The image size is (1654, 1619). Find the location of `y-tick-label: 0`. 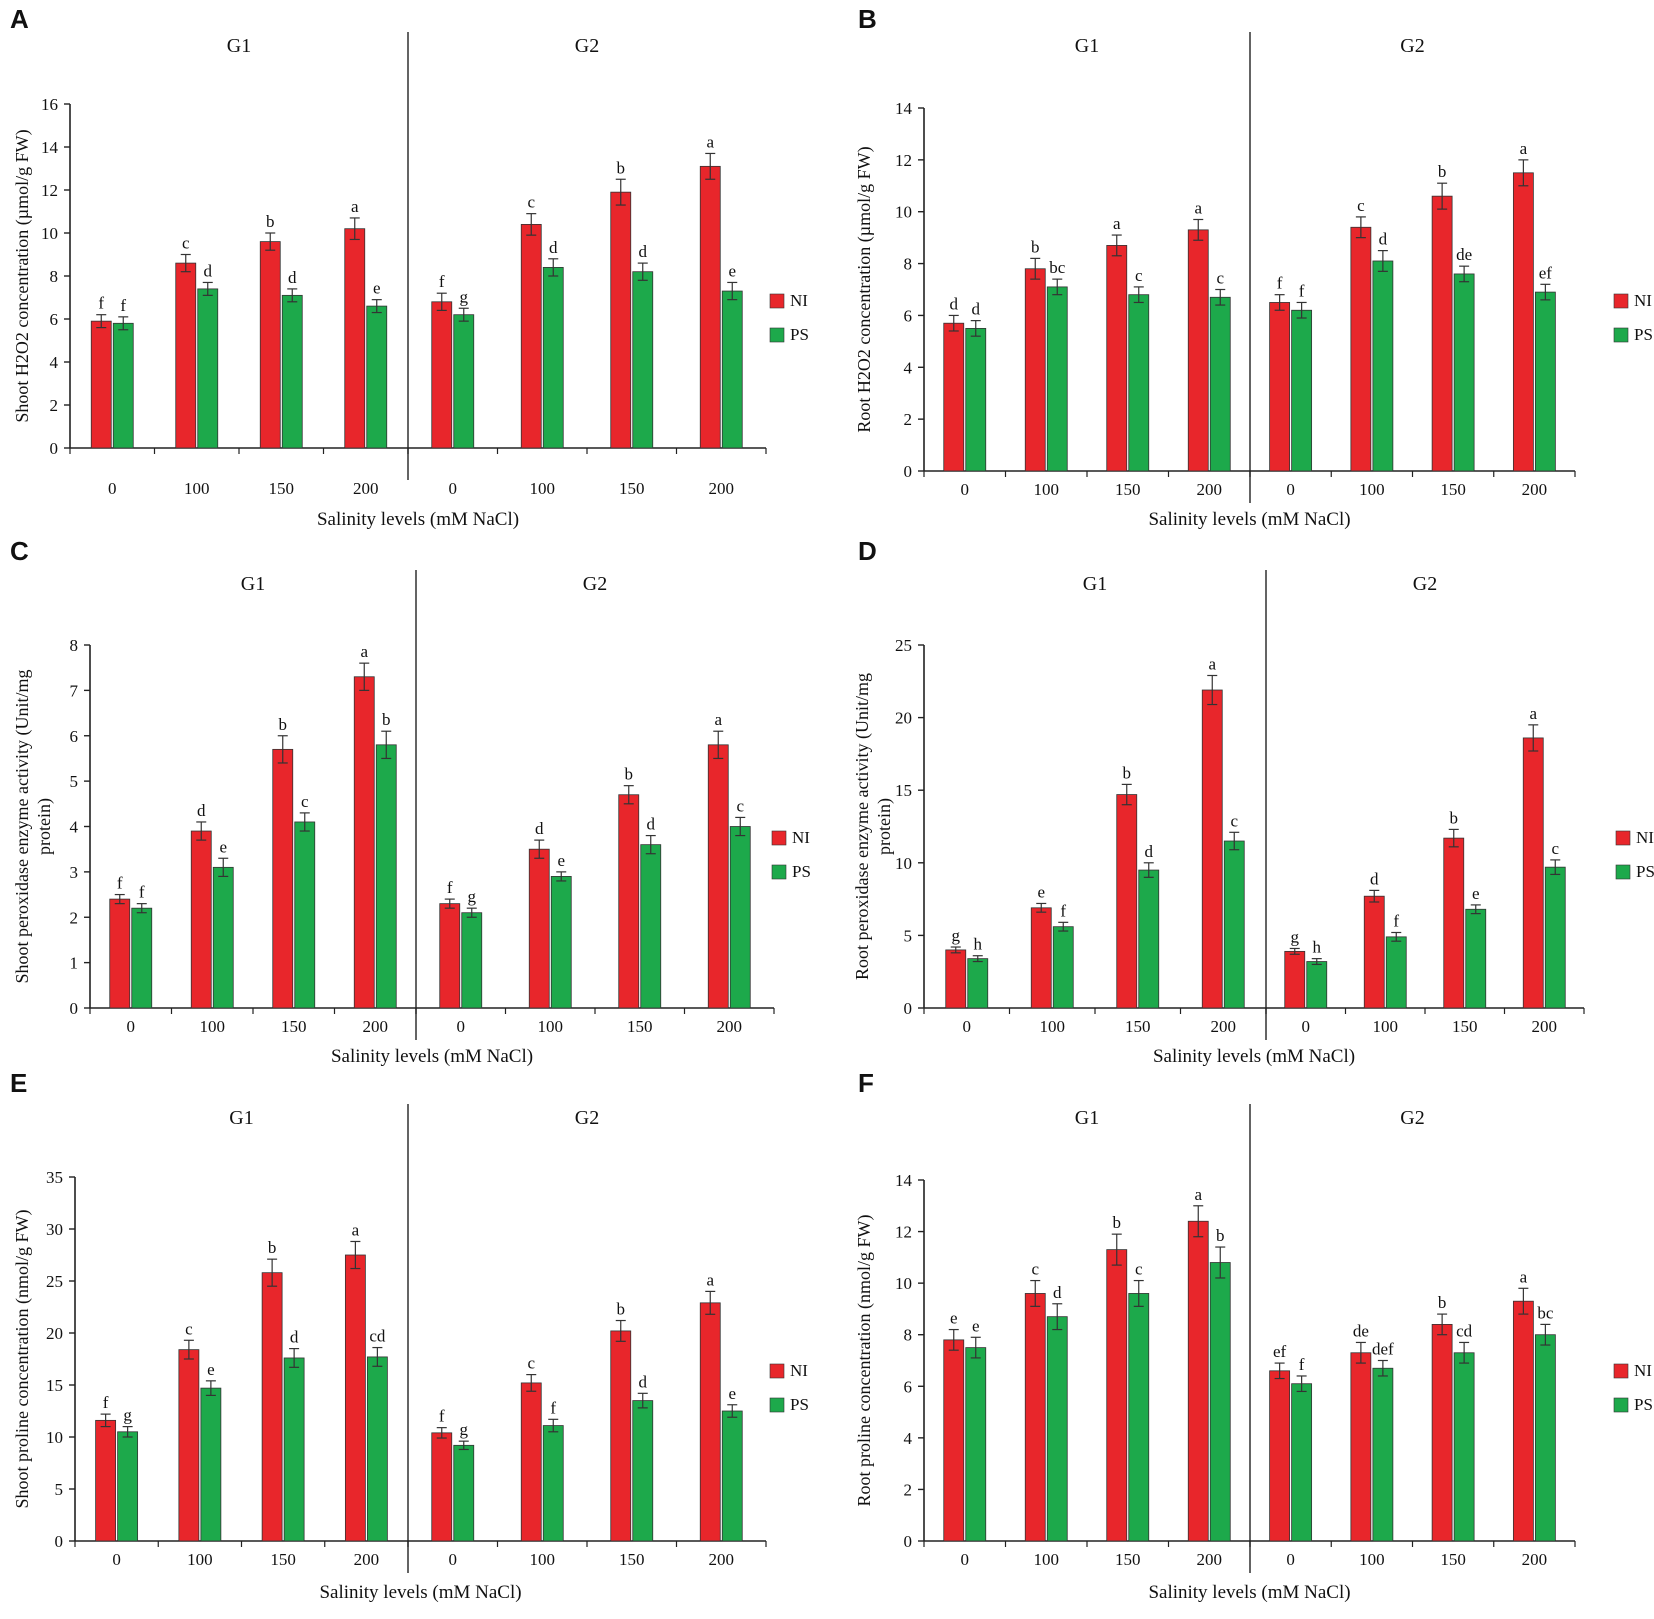

y-tick-label: 0 is located at coordinates (59, 1541).